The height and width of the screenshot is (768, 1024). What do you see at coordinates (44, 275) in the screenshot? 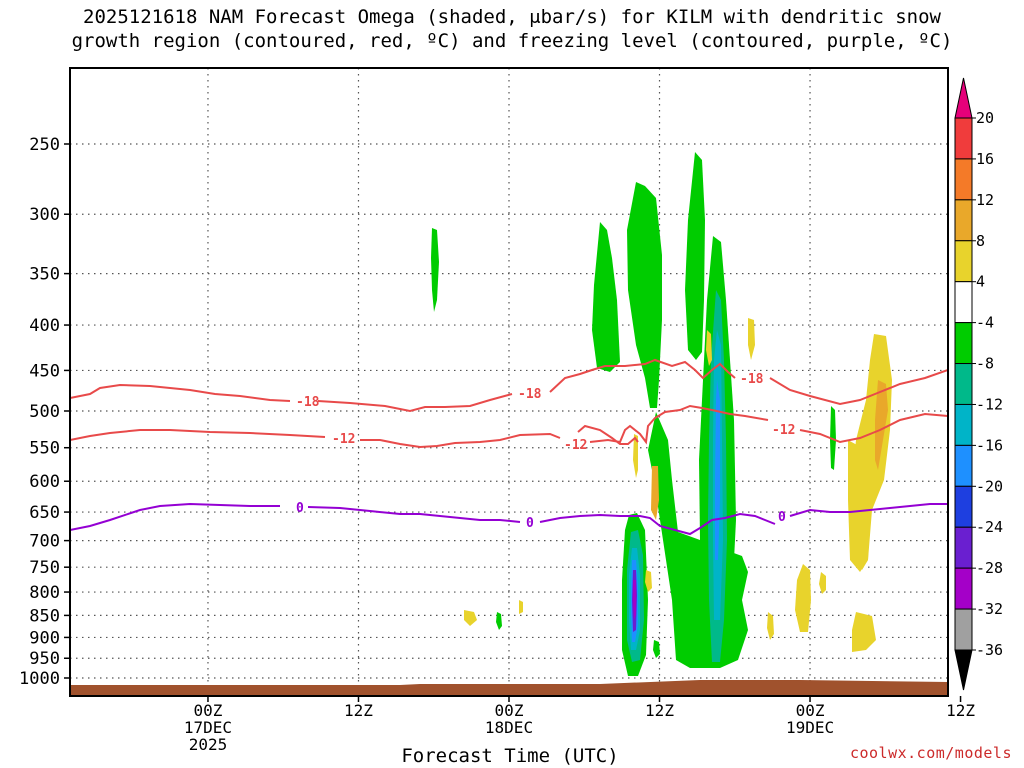
I see `y-tick-label: 350` at bounding box center [44, 275].